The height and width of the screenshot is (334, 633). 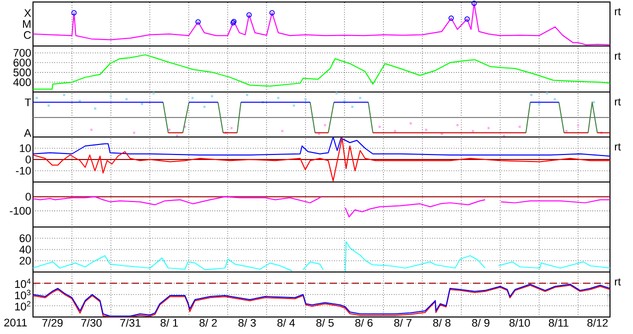 What do you see at coordinates (52, 322) in the screenshot?
I see `x-tick-label: 7/29` at bounding box center [52, 322].